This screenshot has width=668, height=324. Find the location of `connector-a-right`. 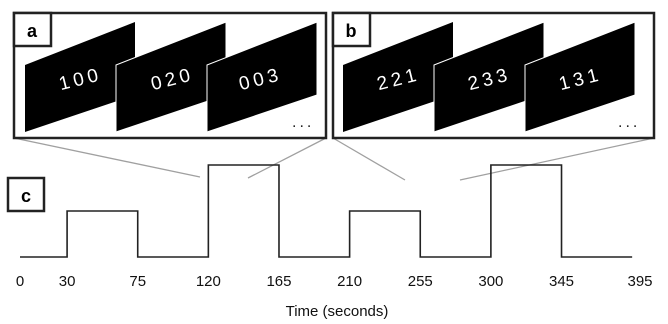

connector-a-right is located at coordinates (287, 158).